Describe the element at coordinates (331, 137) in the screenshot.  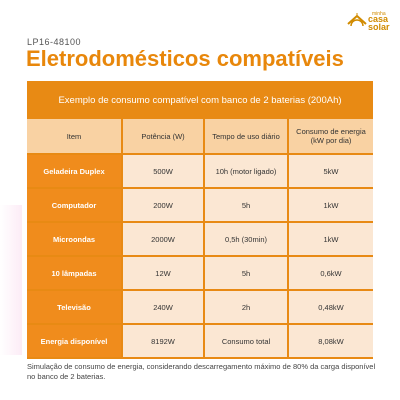
I see `column-header-energy: Consumo de energia (kW por dia)` at that location.